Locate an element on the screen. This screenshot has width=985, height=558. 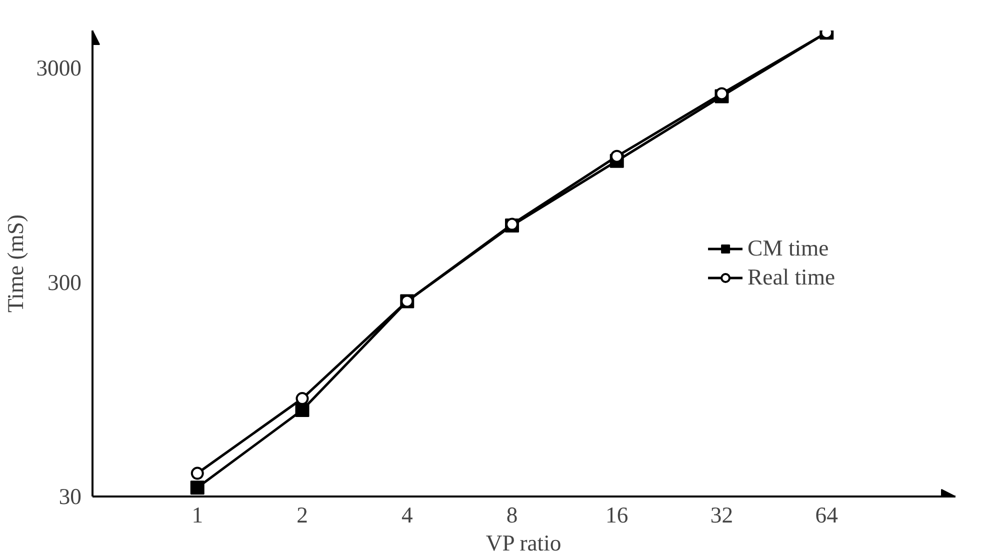
x-tick-label: 4 is located at coordinates (407, 515).